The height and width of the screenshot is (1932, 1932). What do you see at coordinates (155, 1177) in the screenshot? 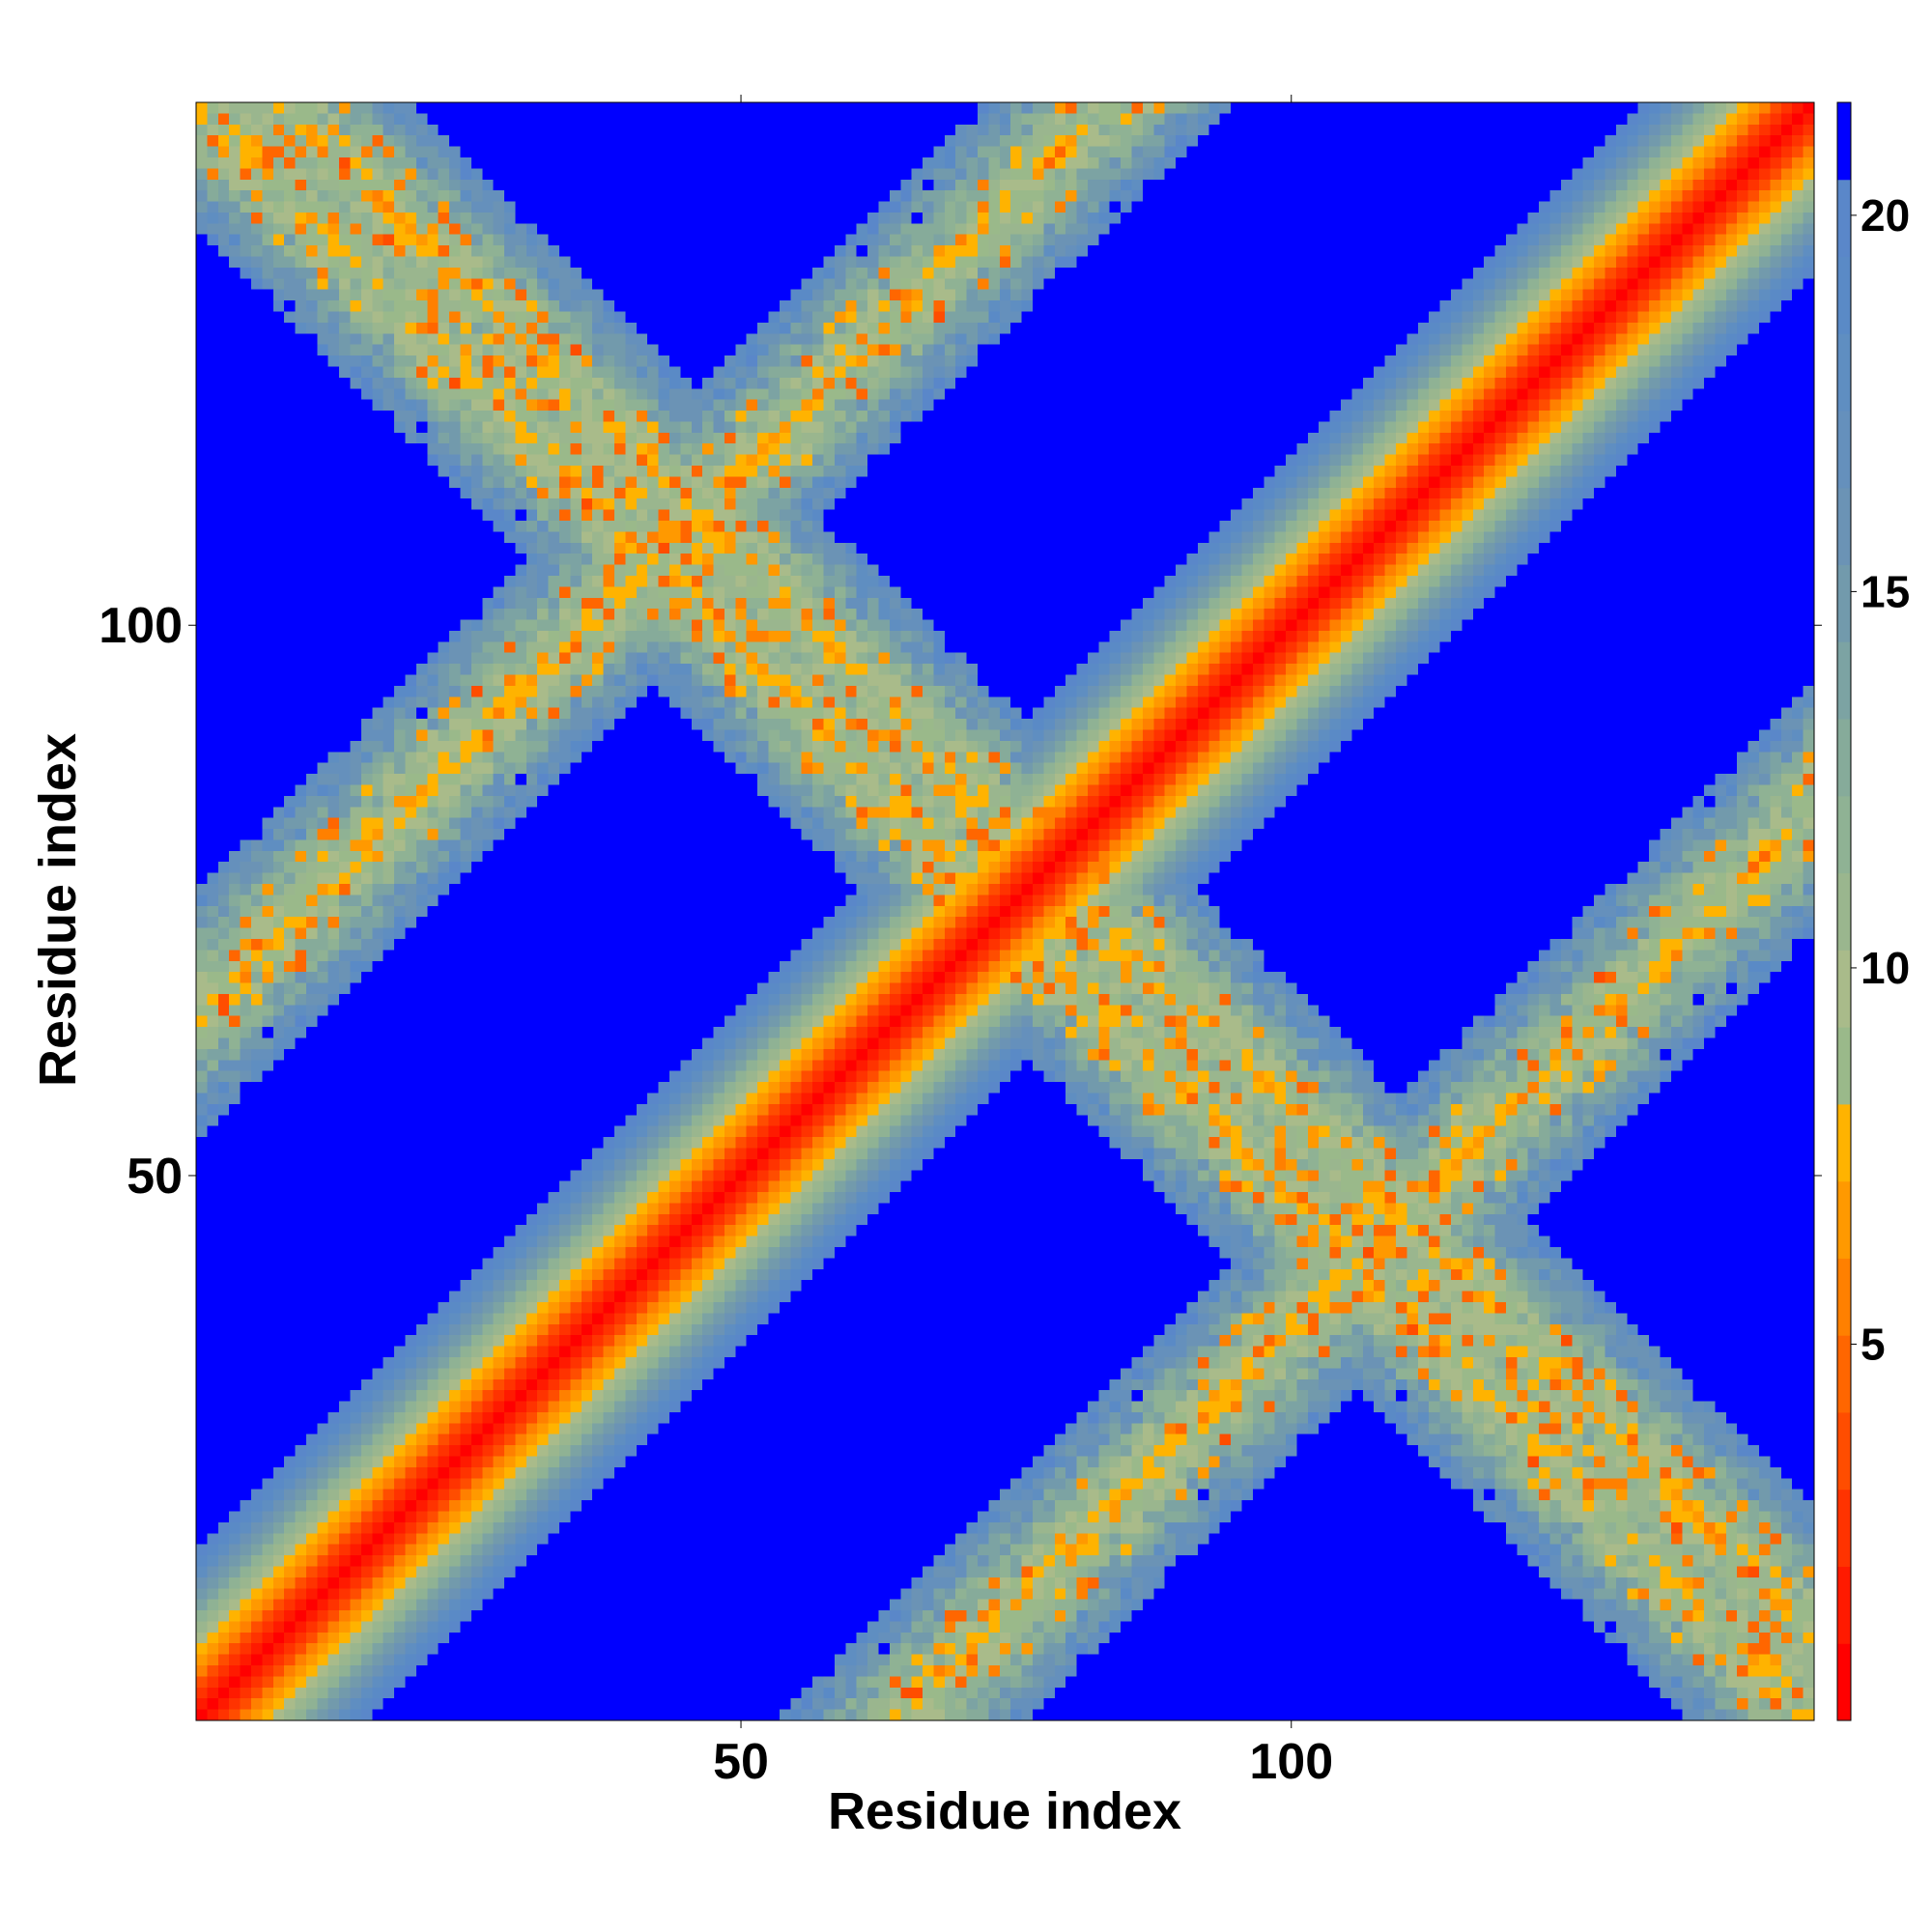
I see `y-tick-label: 50` at bounding box center [155, 1177].